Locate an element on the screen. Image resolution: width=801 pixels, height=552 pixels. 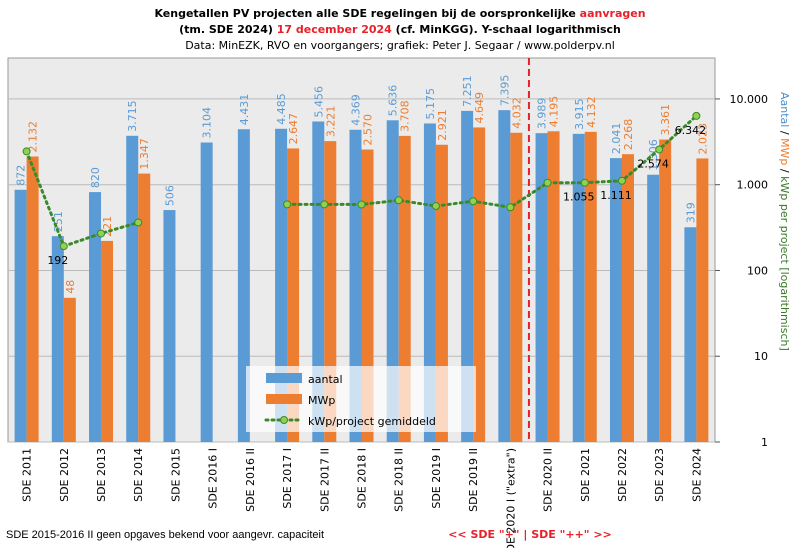
value-label: 5.175 is located at coordinates (430, 104).